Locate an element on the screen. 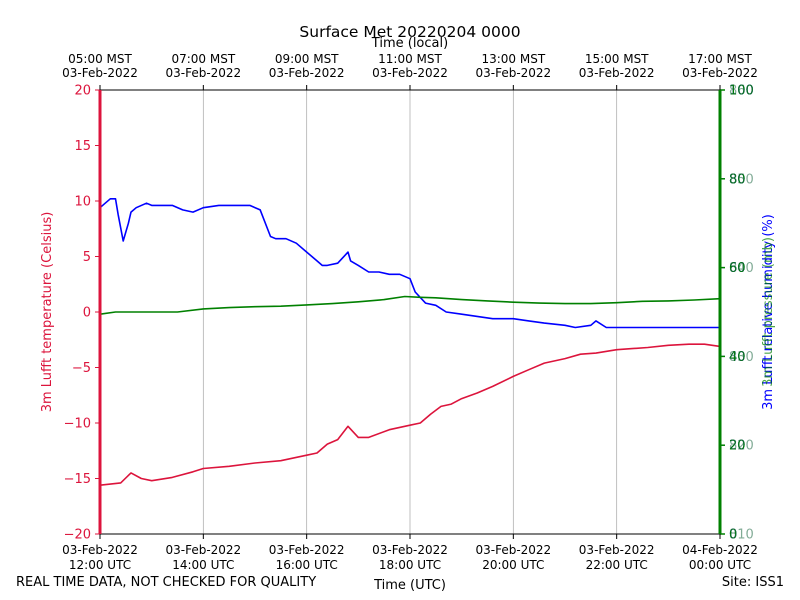 This screenshot has height=600, width=800. pressure-tick-label: 860 is located at coordinates (741, 91).